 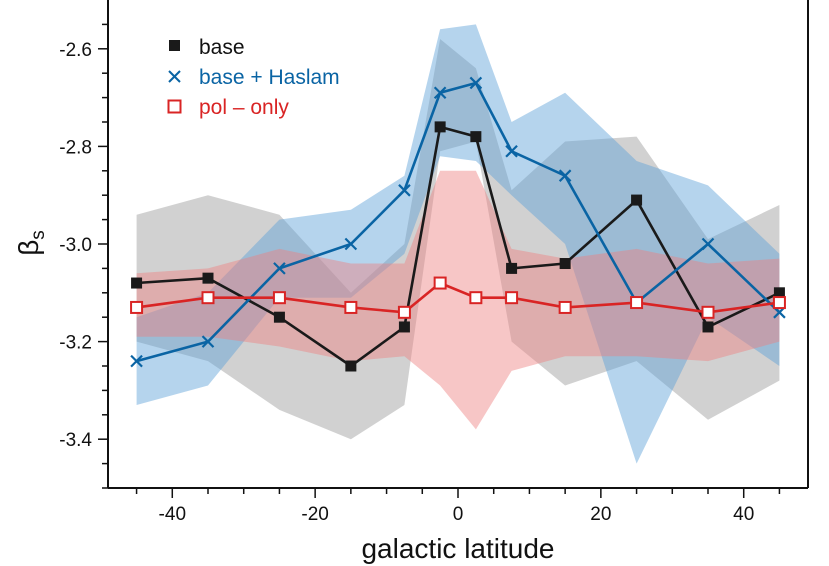 What do you see at coordinates (743, 514) in the screenshot?
I see `x-tick-label: 40` at bounding box center [743, 514].